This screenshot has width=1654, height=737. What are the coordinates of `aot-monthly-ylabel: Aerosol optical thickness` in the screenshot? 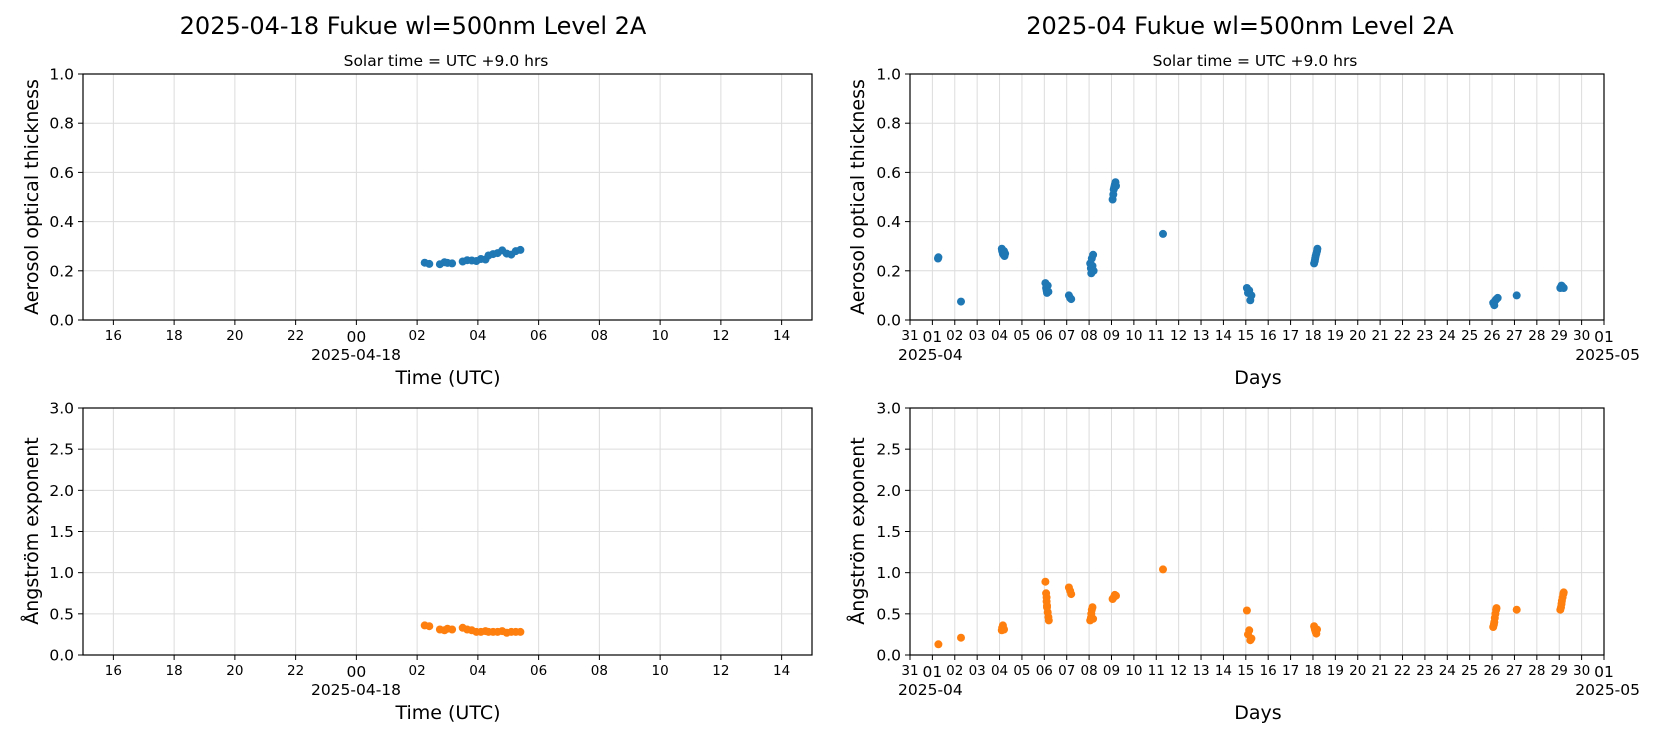 It's located at (858, 197).